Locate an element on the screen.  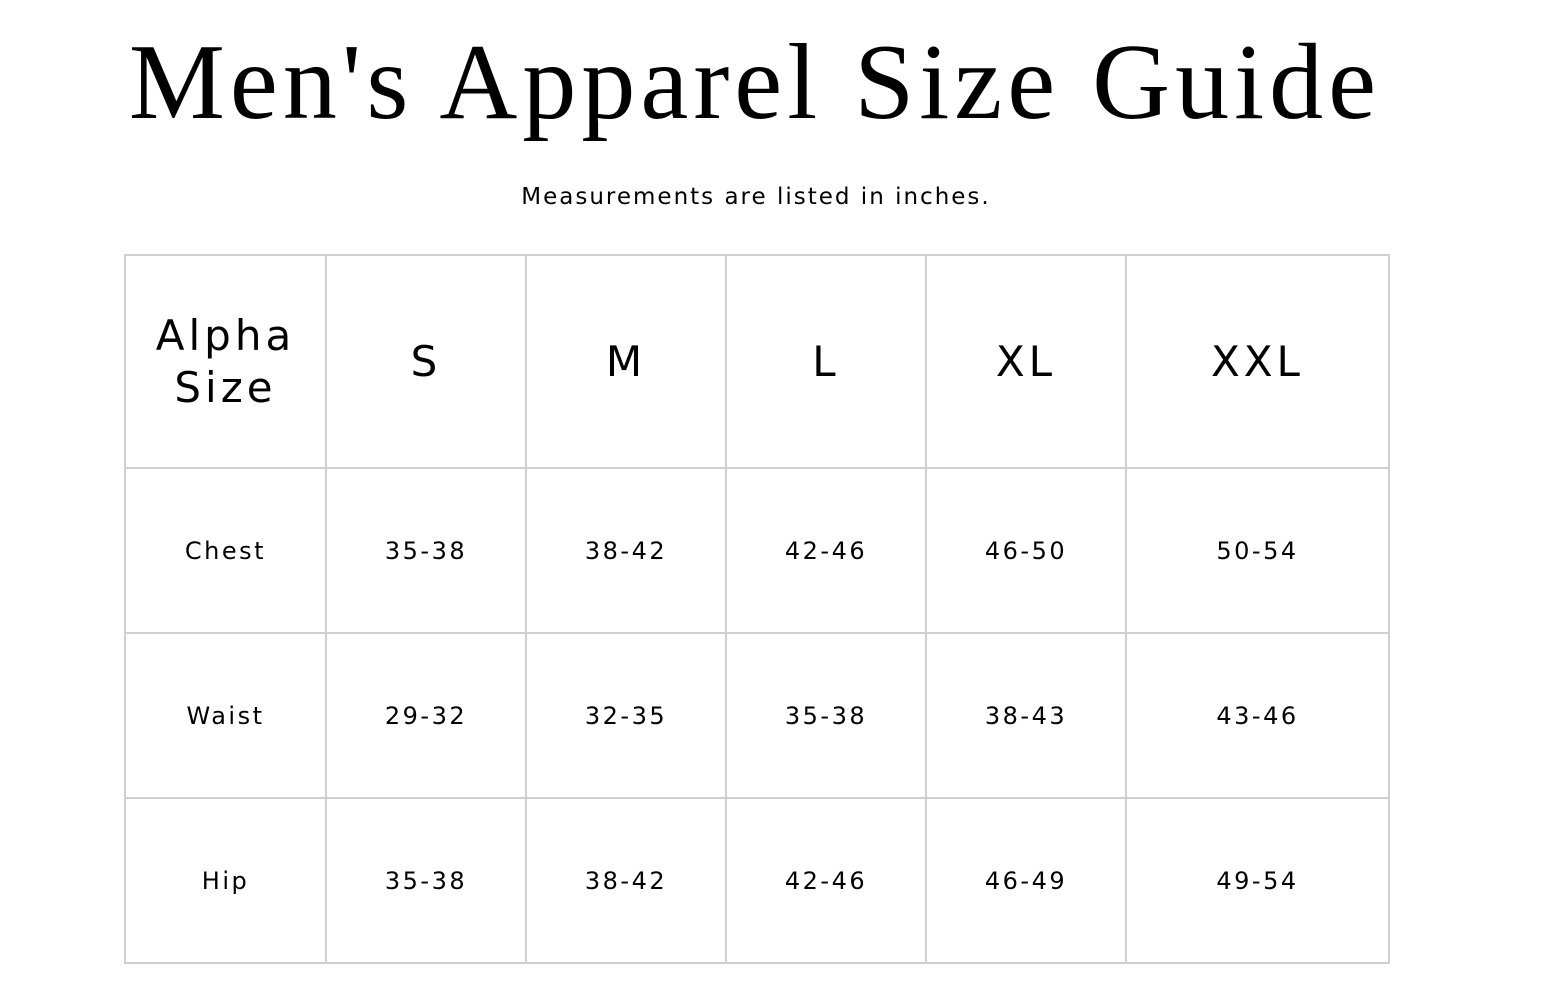
header-size: L is located at coordinates (826, 361).